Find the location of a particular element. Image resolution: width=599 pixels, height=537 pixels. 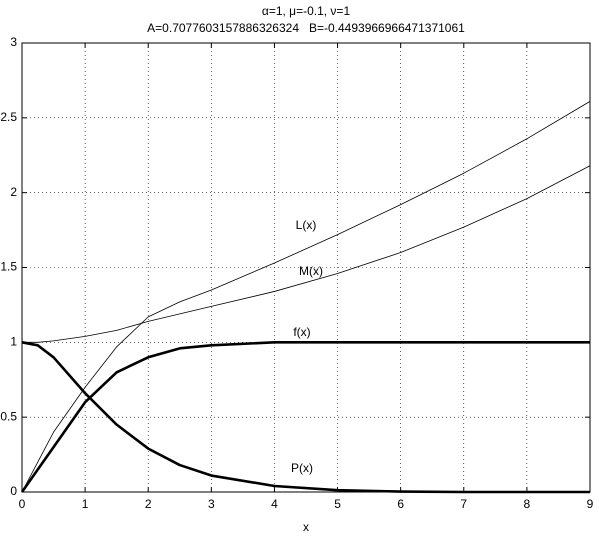

curve-label: f(x) is located at coordinates (301, 332).